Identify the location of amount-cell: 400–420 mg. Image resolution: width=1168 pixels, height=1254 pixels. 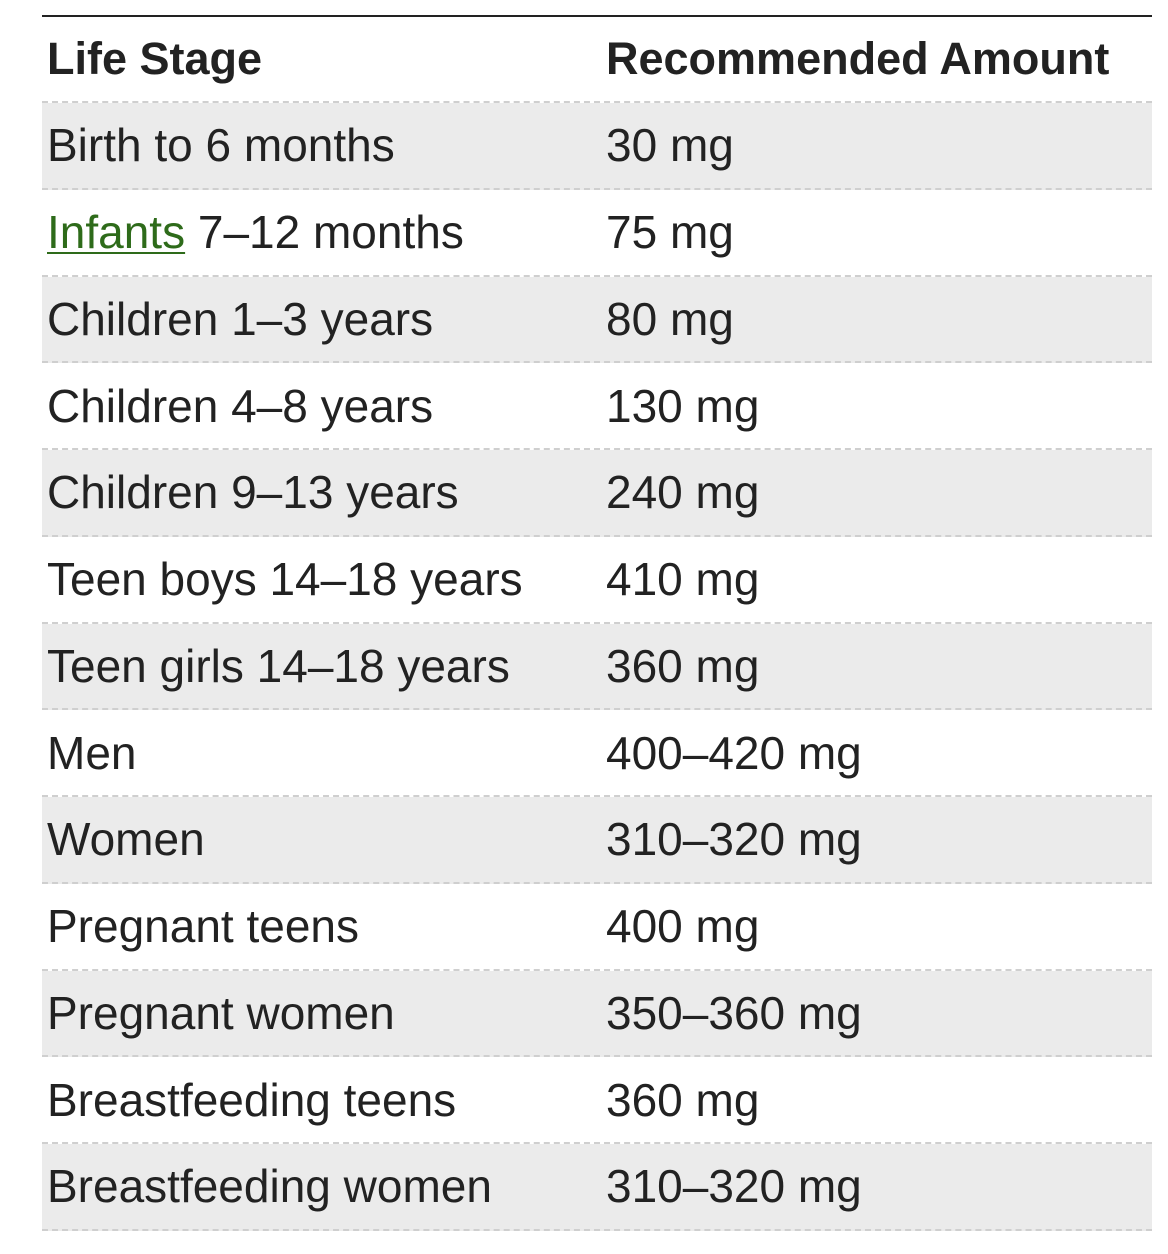
(734, 752).